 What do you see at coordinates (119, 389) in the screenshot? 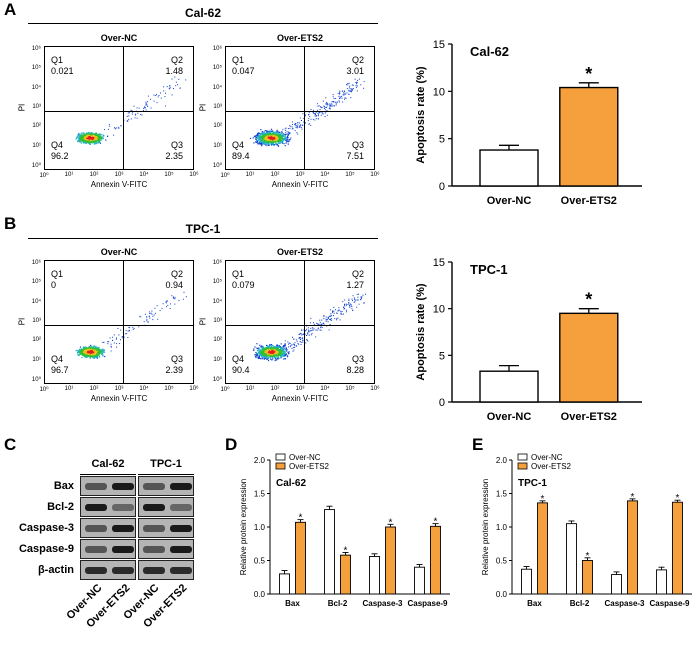
I see `flow-x-tick: 10³` at bounding box center [119, 389].